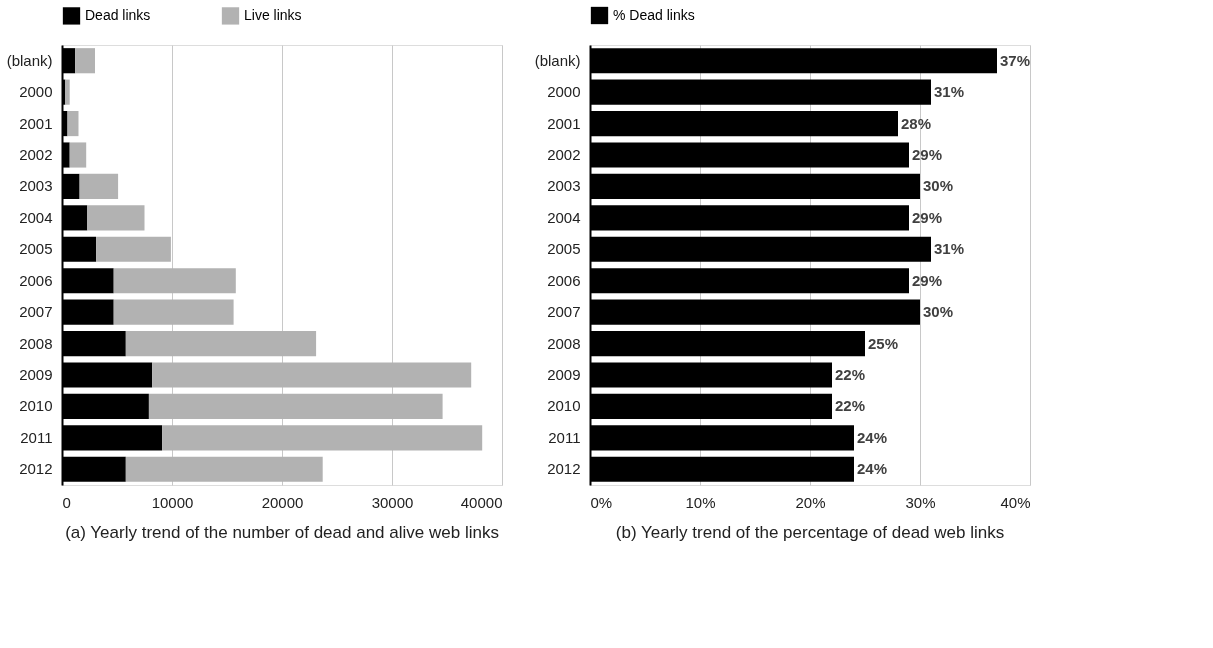  I want to click on legend-label: % Dead links, so click(654, 14).